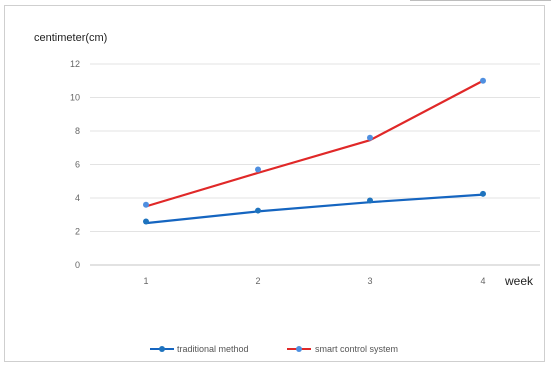  Describe the element at coordinates (77, 265) in the screenshot. I see `y-tick-label: 0` at that location.